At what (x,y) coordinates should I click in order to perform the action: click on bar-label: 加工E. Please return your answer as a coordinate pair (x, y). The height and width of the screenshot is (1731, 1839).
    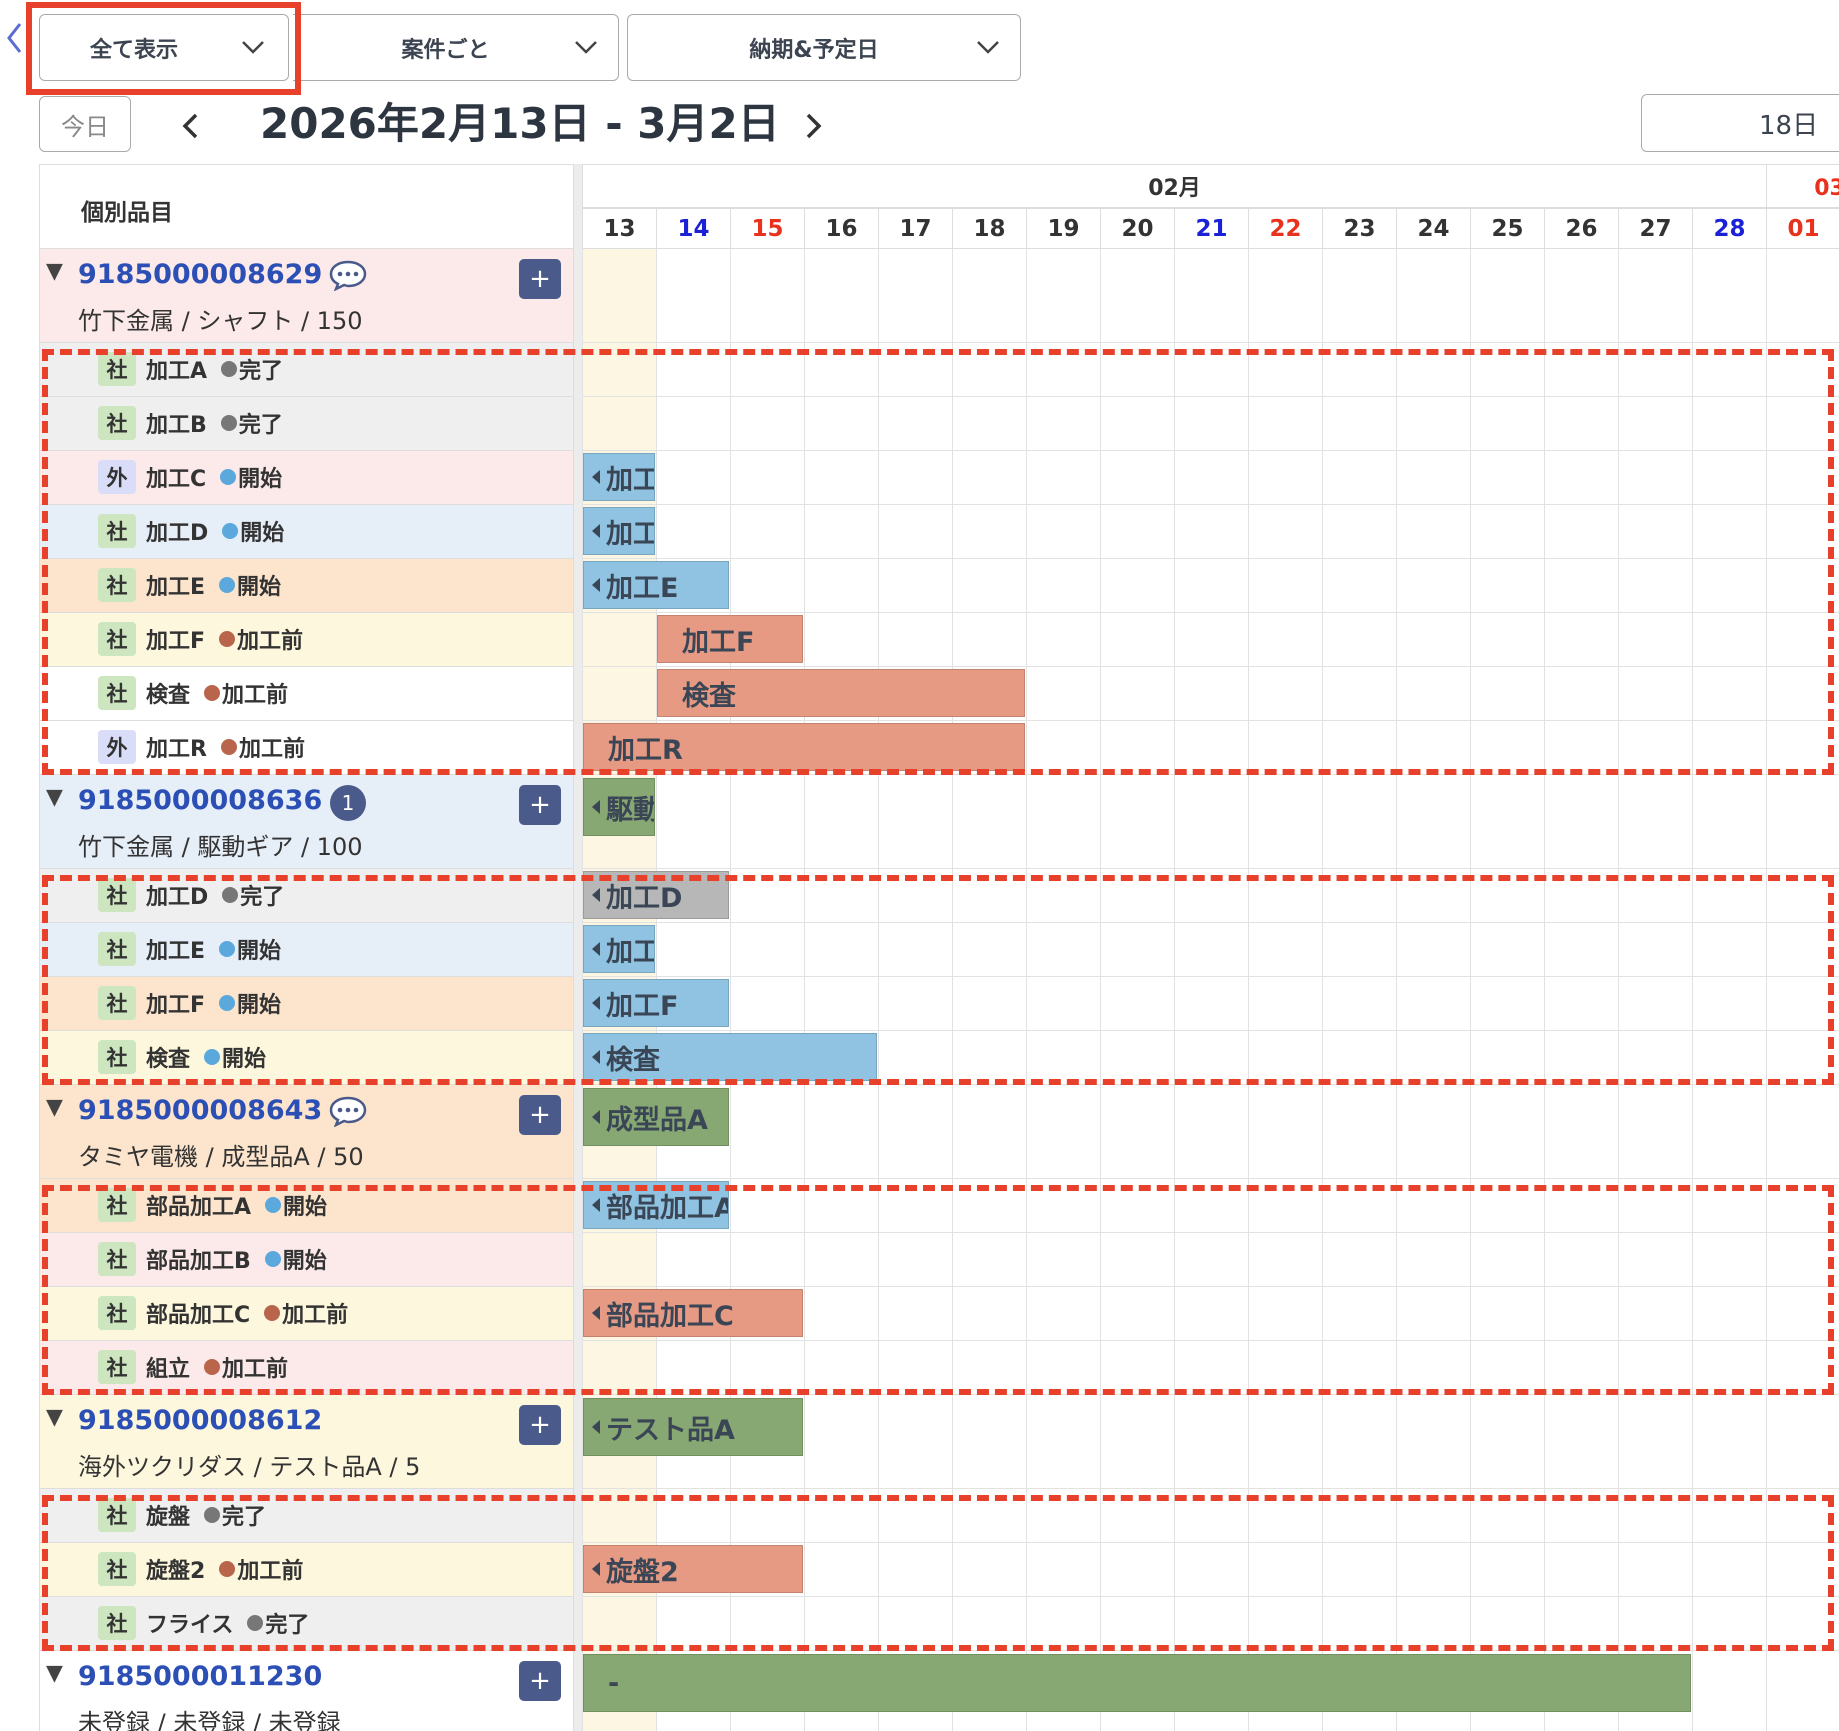
    Looking at the image, I should click on (642, 588).